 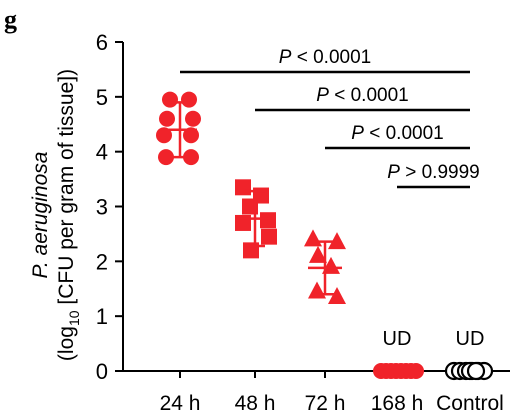 I want to click on y-tick-label: 2, so click(x=102, y=261).